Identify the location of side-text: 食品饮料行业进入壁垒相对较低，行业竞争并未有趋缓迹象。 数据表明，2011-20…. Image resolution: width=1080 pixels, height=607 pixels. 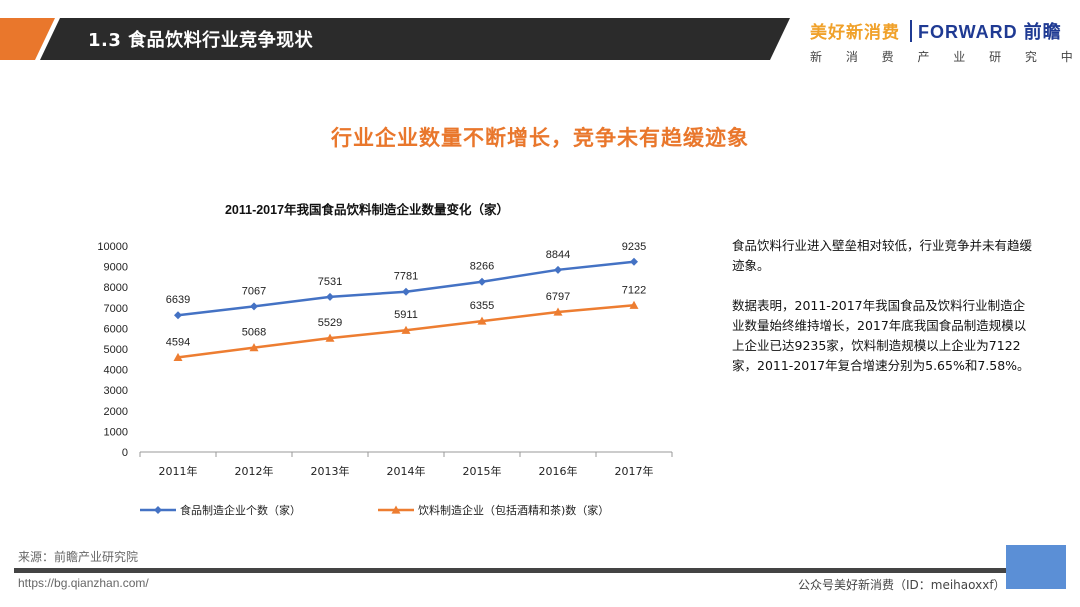
(882, 316).